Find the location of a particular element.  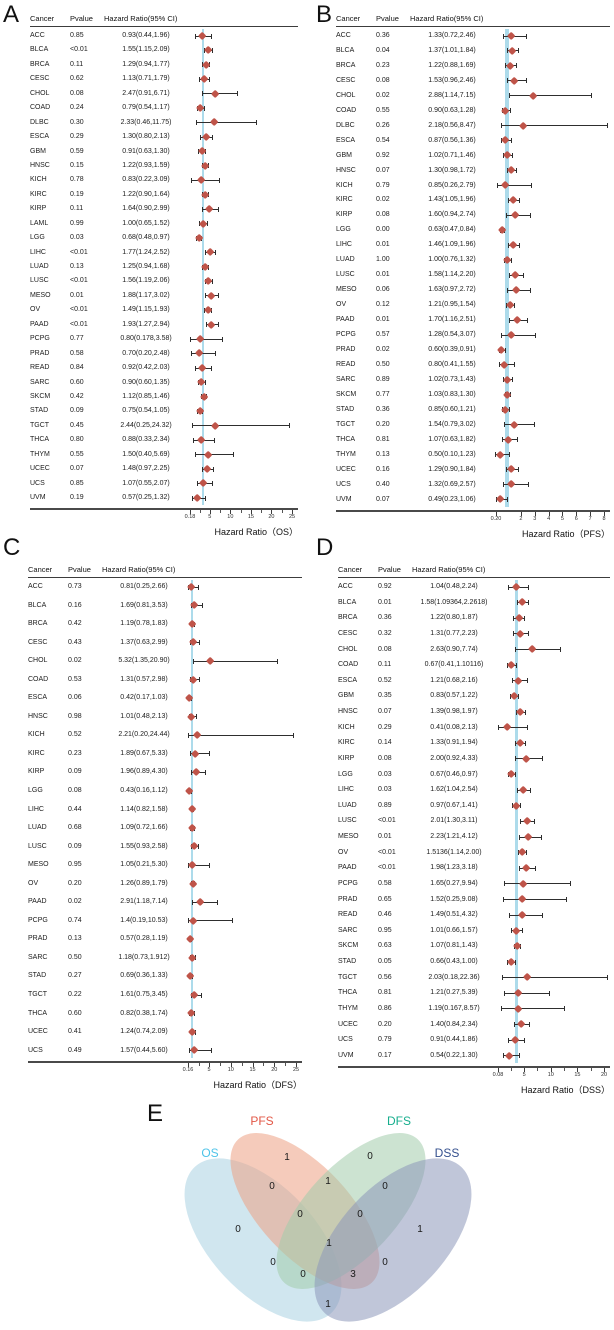

hr-ci-text: 1.28(0.54,3.07) is located at coordinates (452, 335).